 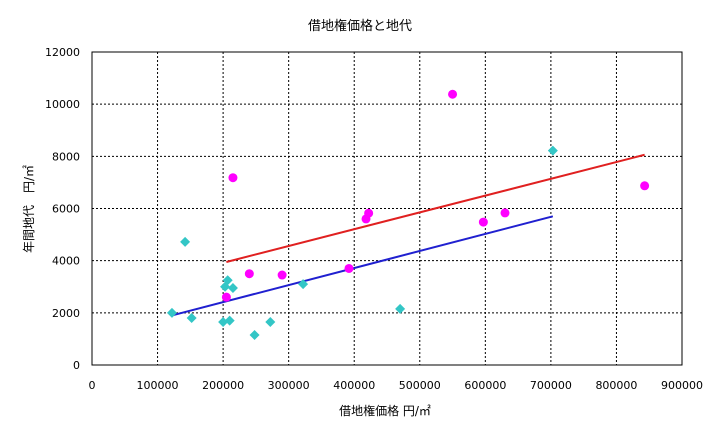 What do you see at coordinates (385, 410) in the screenshot?
I see `x-axis-label: 借地権価格 円/㎡` at bounding box center [385, 410].